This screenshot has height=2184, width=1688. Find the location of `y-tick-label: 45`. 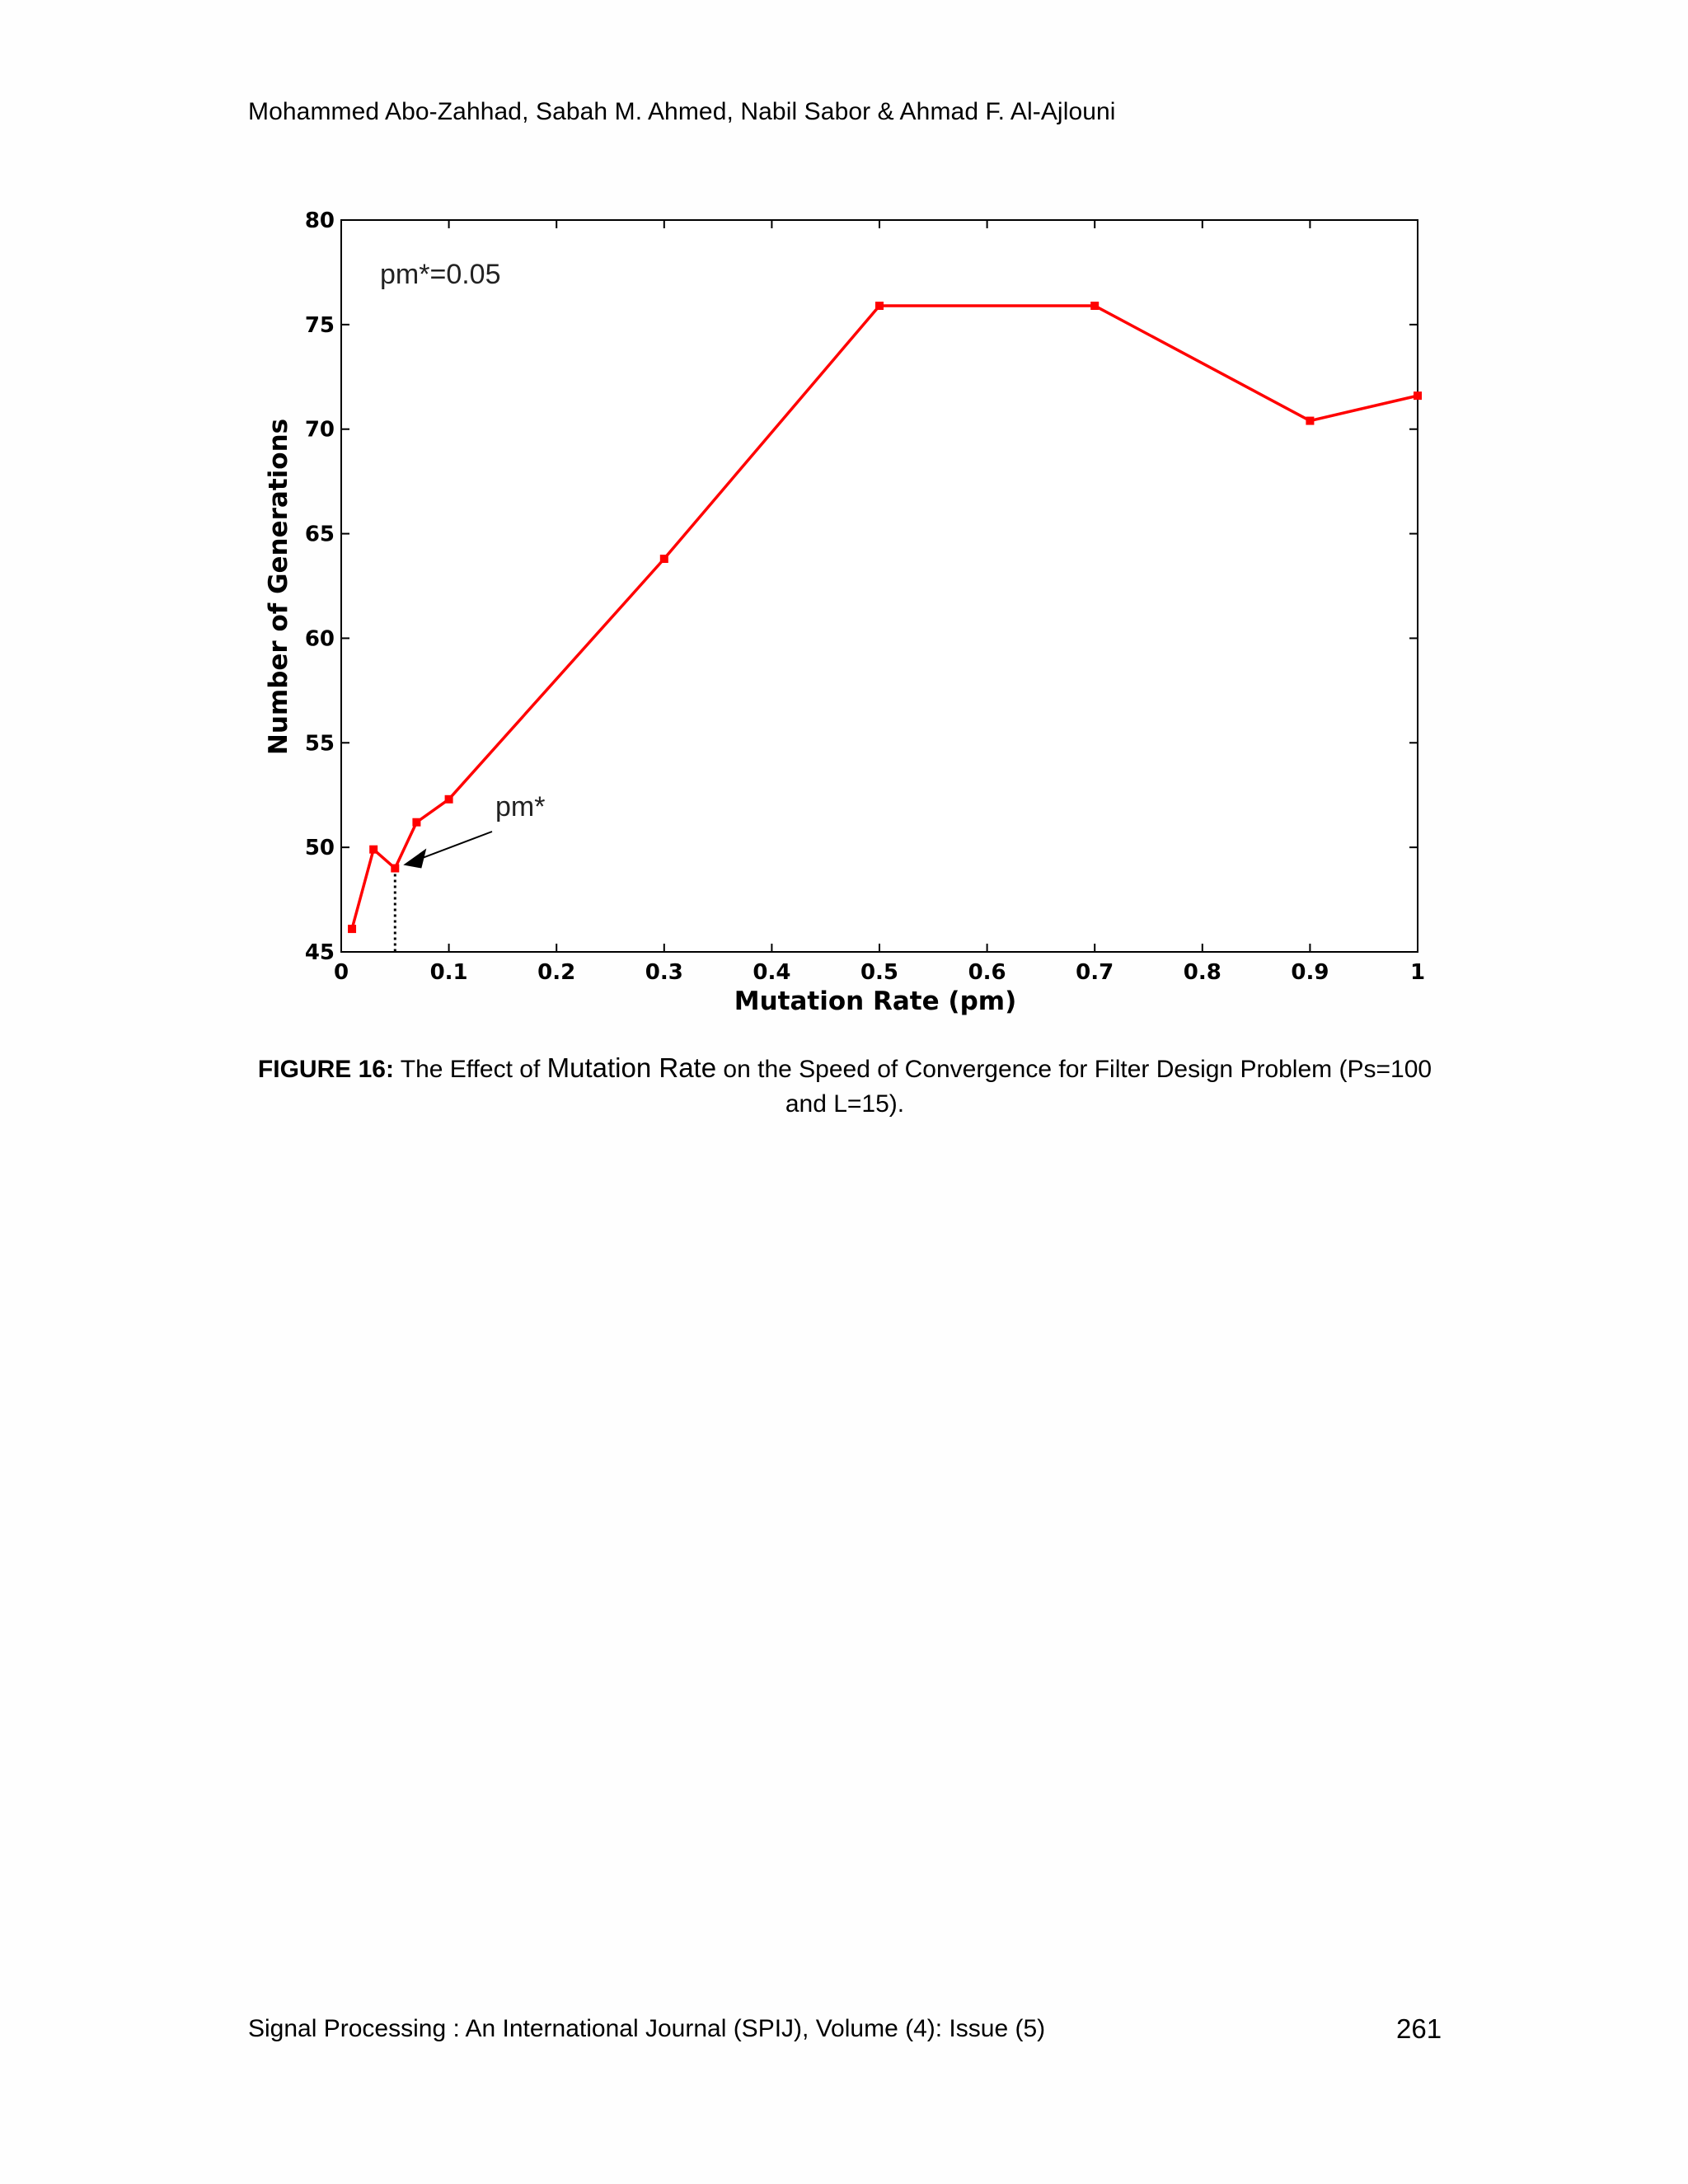

y-tick-label: 45 is located at coordinates (320, 952).